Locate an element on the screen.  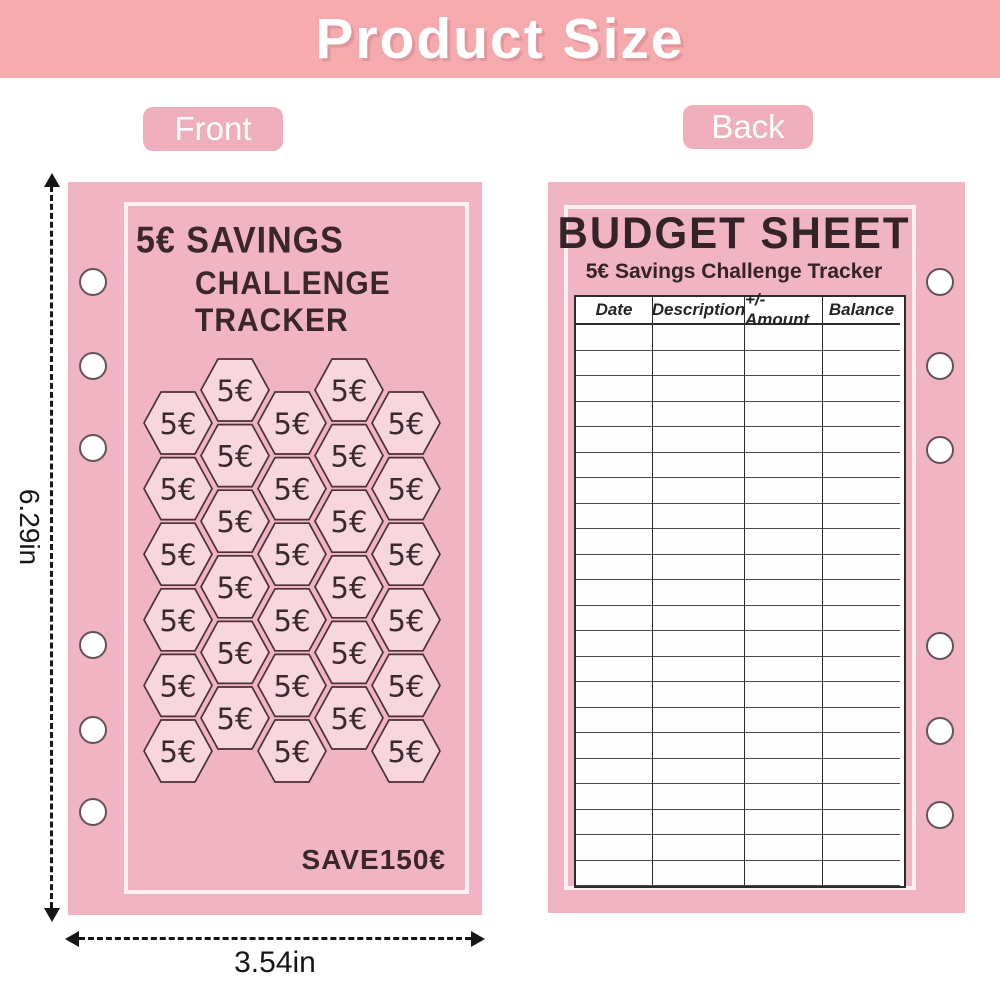
front-tag-label: Front is located at coordinates (213, 128).